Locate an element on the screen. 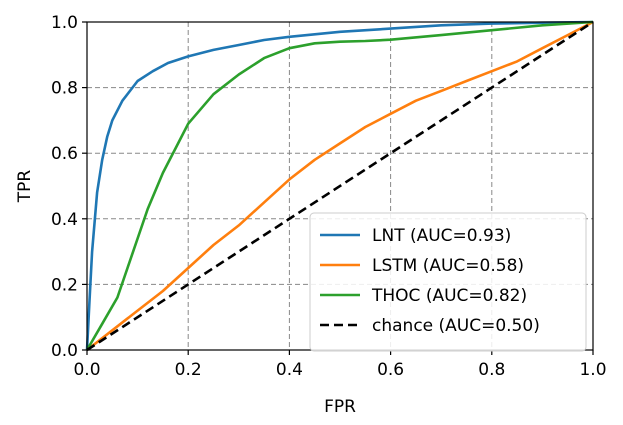  legend-label-3: chance (AUC=0.50) is located at coordinates (456, 326).